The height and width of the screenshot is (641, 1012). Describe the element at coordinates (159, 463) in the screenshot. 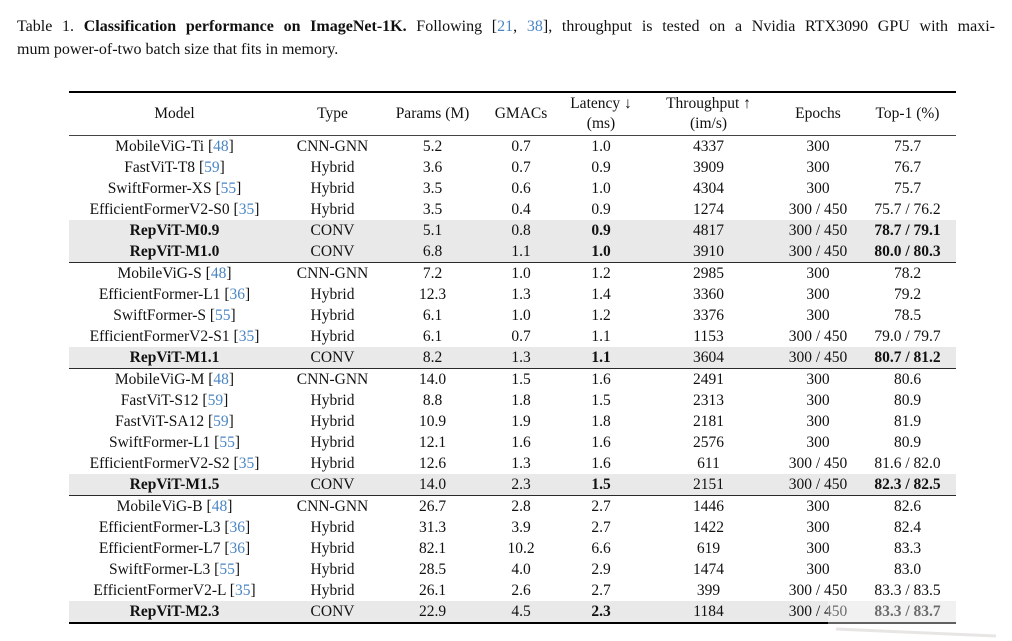

I see `model-name: EfficientFormerV2-S2` at that location.